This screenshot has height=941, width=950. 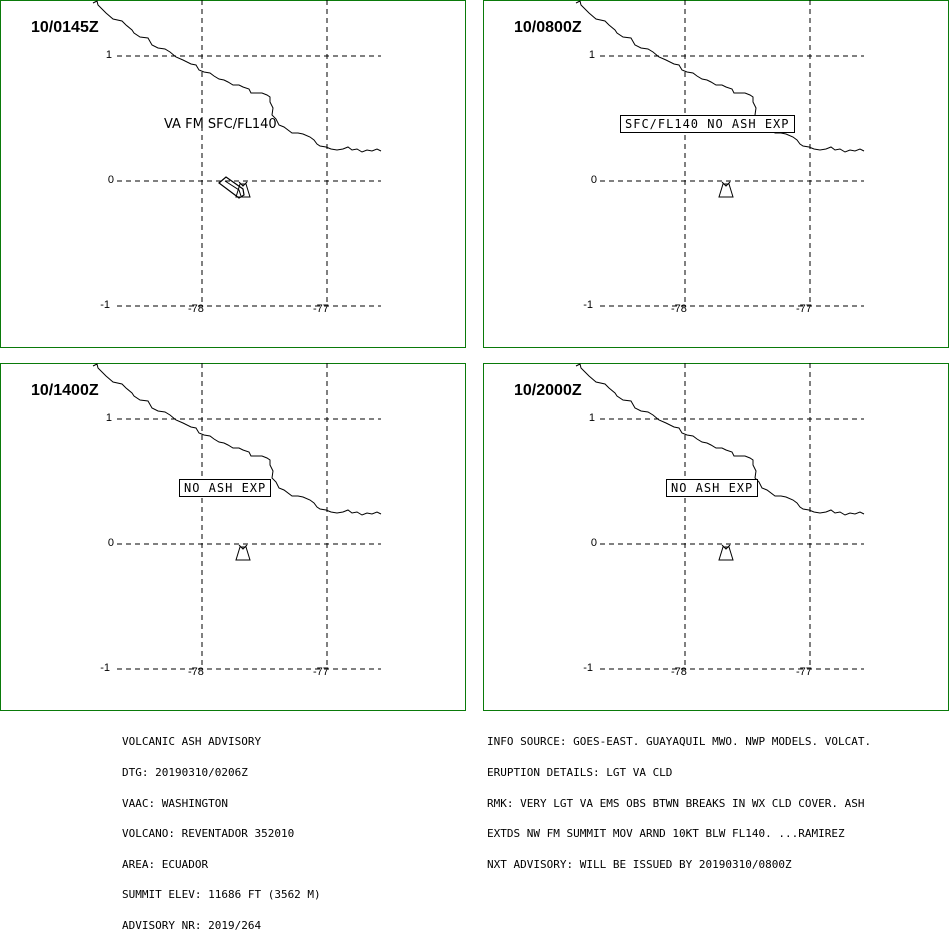 I want to click on advisory-line: ADVISORY NR: 2019/264, so click(x=192, y=925).